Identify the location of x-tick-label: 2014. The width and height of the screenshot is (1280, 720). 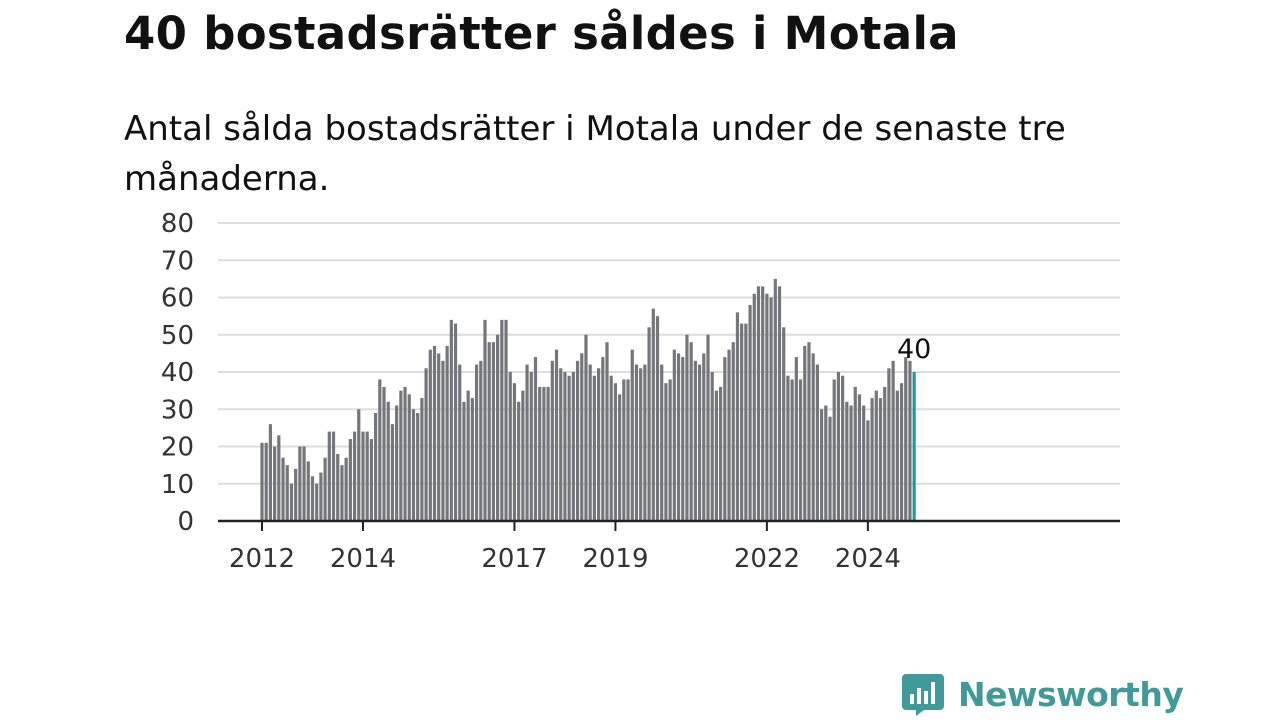
(363, 559).